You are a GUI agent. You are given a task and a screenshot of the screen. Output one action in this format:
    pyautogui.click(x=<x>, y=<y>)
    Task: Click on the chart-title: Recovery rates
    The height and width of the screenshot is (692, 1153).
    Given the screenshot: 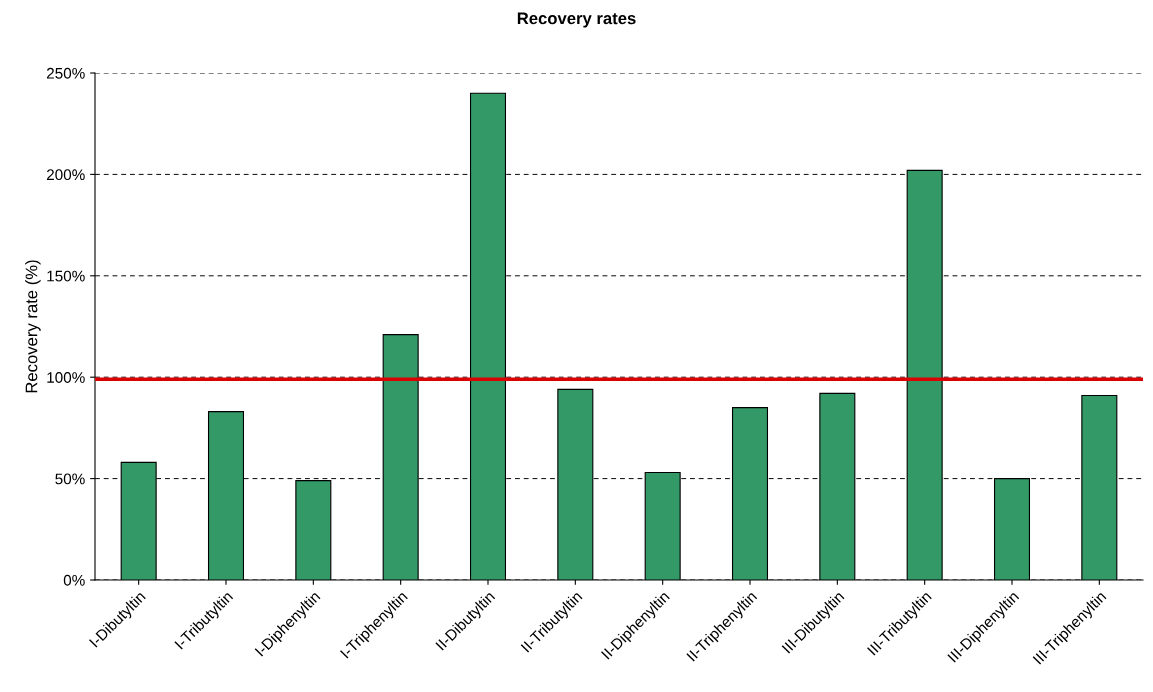 What is the action you would take?
    pyautogui.click(x=576, y=20)
    